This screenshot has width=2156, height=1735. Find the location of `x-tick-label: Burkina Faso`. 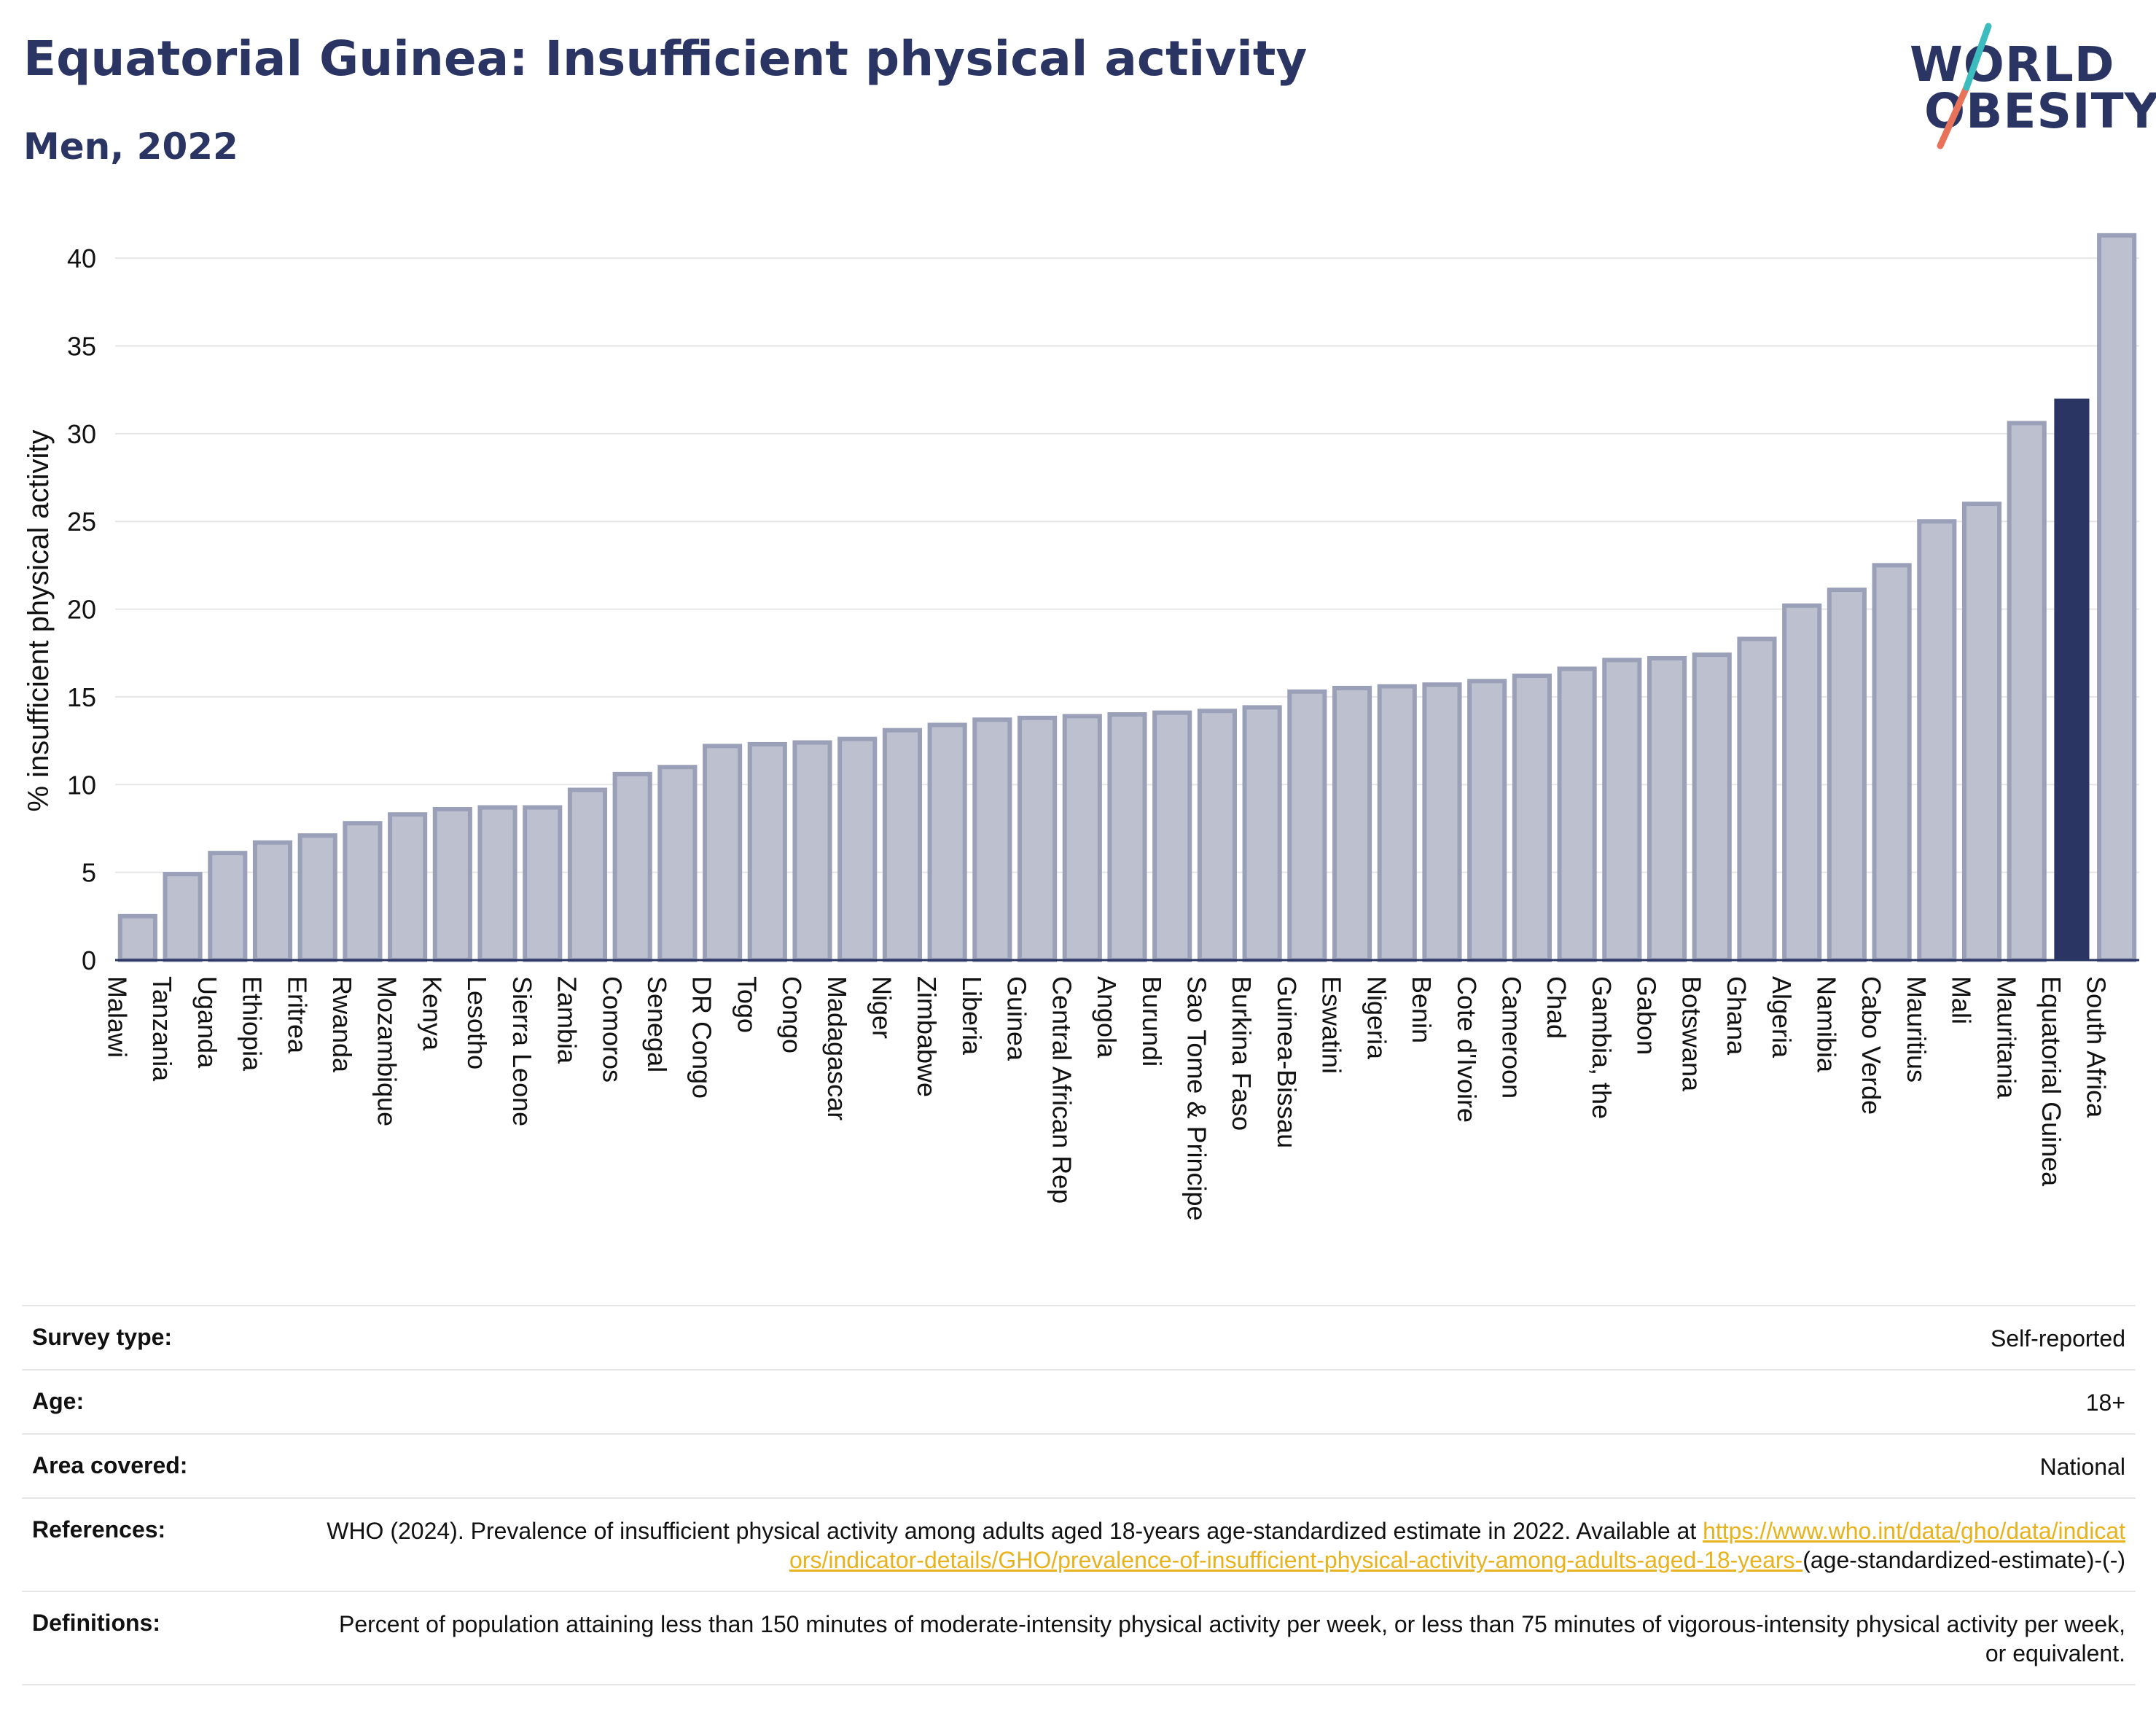

x-tick-label: Burkina Faso is located at coordinates (1242, 1053).